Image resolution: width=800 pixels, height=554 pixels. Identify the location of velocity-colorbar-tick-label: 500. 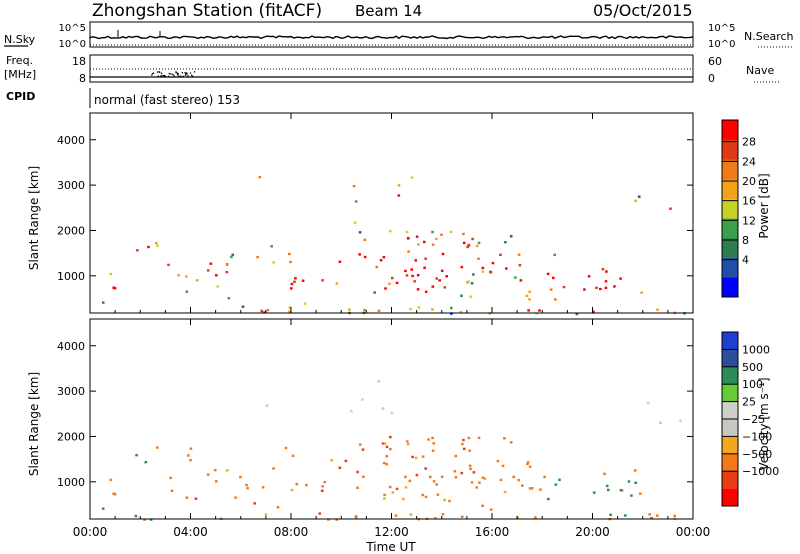
(752, 367).